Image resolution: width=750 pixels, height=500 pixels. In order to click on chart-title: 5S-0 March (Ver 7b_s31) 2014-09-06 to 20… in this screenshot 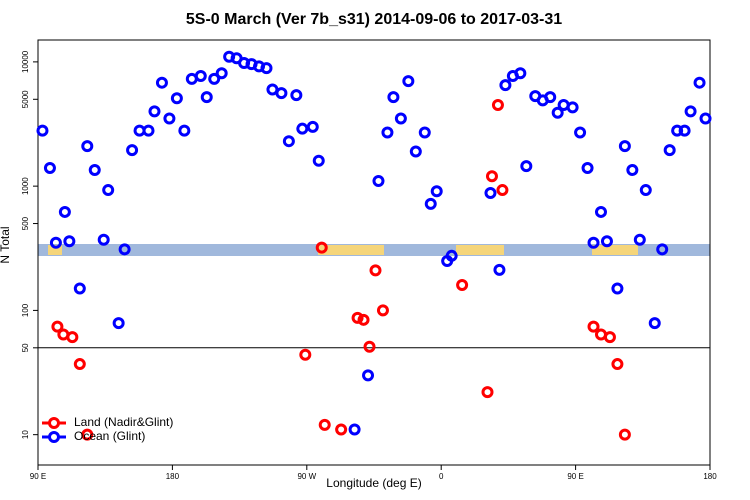, I will do `click(374, 19)`.